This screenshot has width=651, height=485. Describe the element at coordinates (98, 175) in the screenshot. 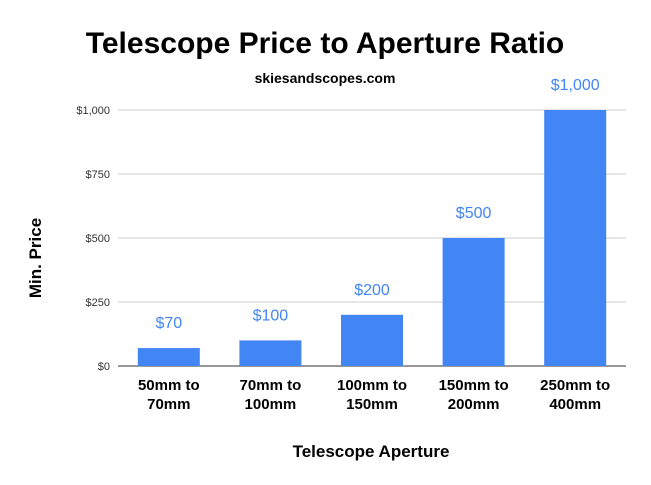

I see `y-tick-label: $750` at that location.